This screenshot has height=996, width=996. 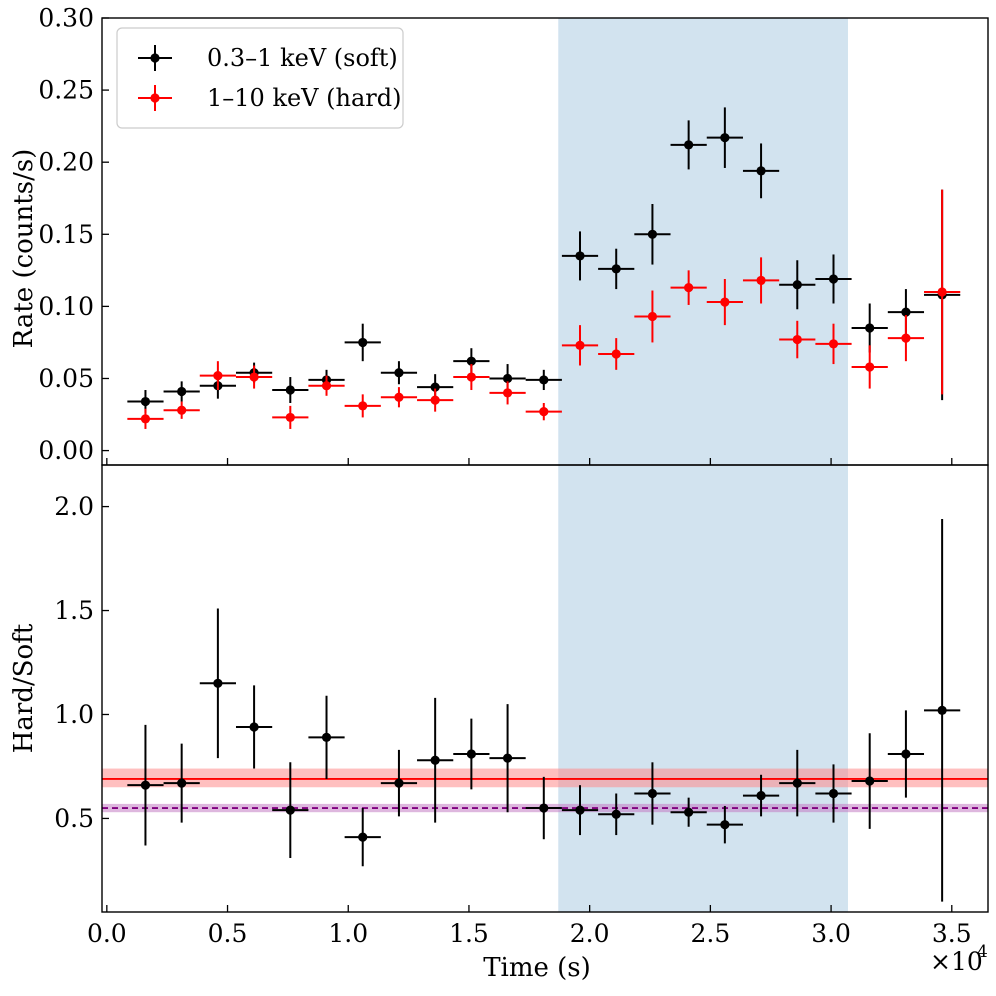 I want to click on x-tick-label: 2.0, so click(x=590, y=933).